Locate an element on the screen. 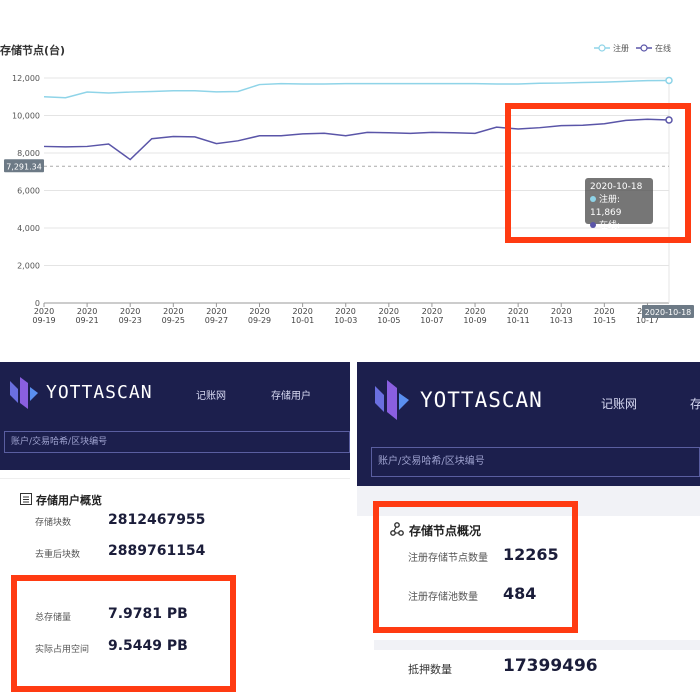  right-card is located at coordinates (537, 607).